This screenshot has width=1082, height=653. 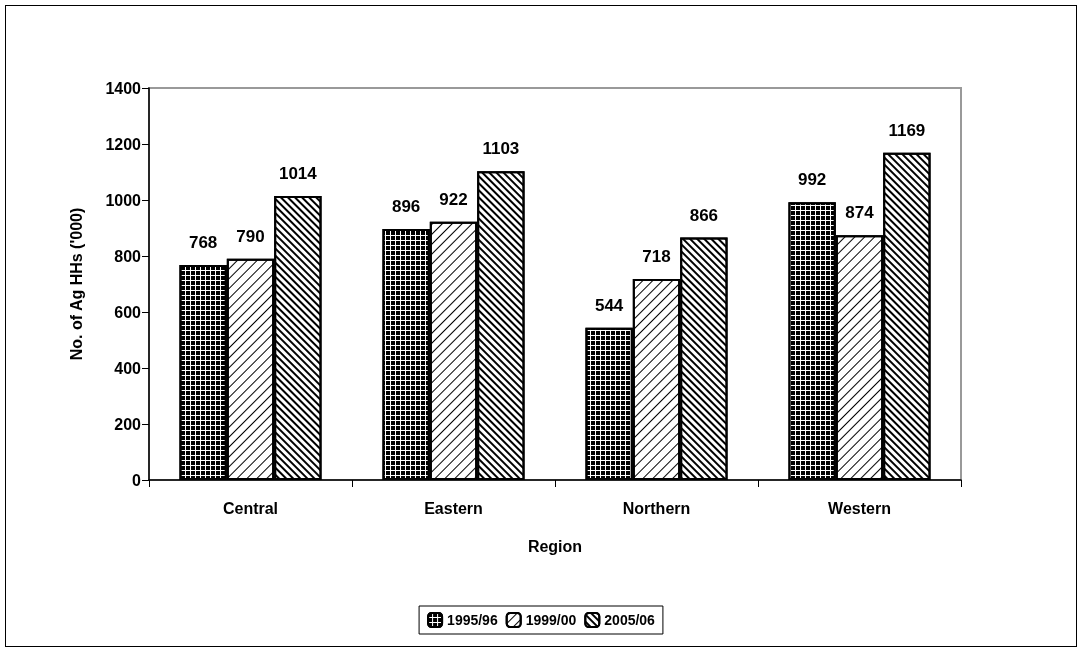 I want to click on y-tick-label: 0, so click(x=137, y=480).